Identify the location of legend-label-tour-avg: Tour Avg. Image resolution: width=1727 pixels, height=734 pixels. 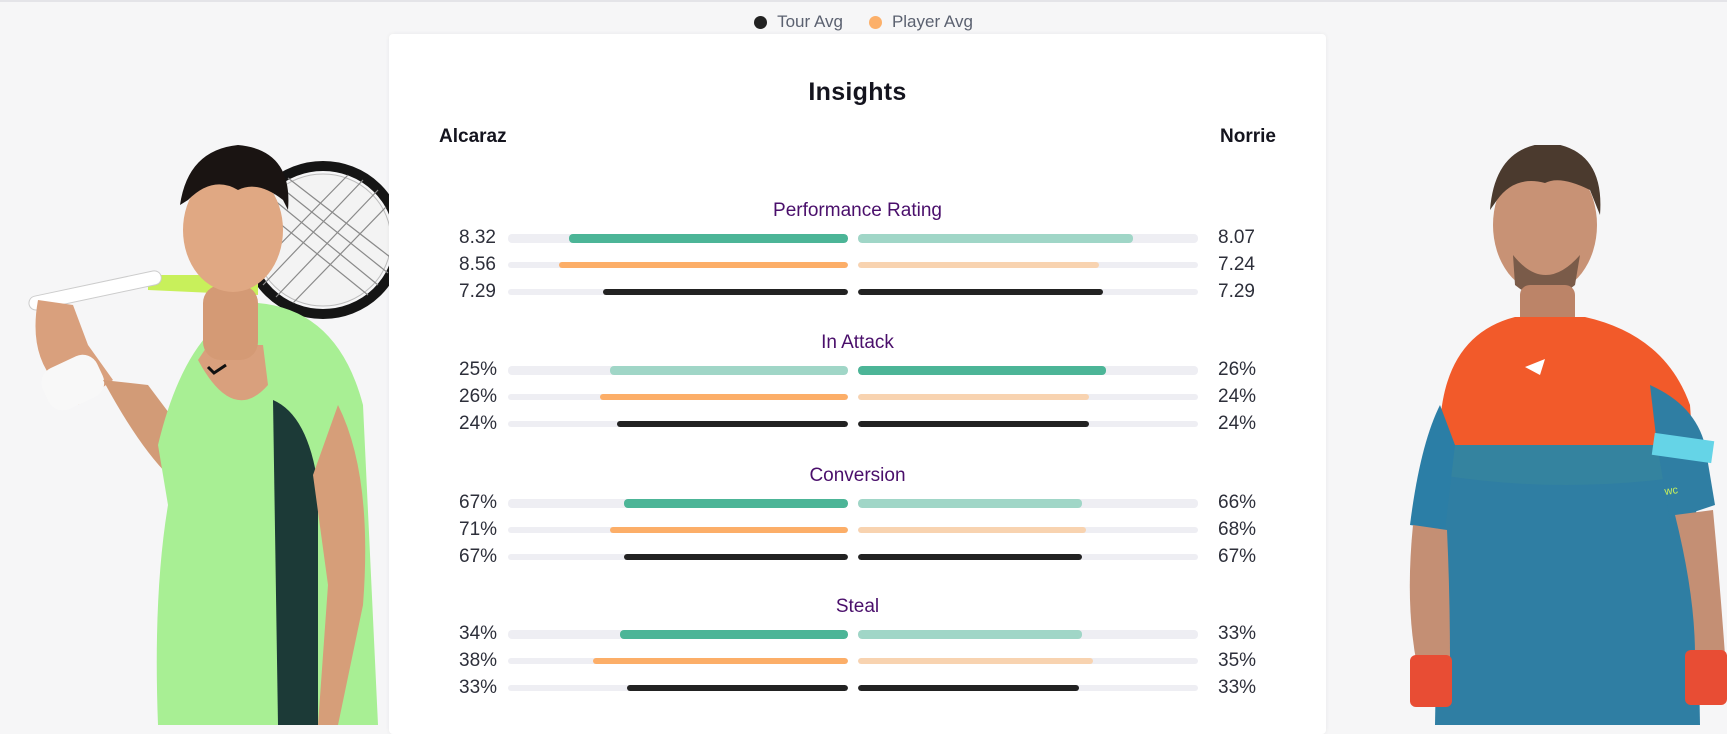
(810, 21).